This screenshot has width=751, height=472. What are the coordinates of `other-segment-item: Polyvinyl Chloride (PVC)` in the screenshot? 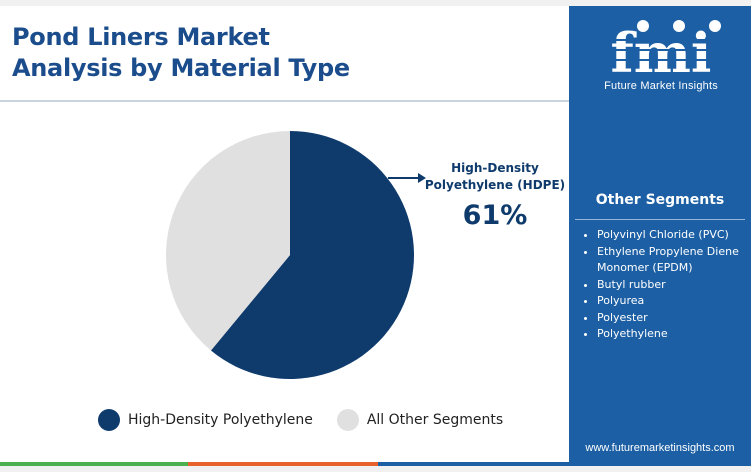 It's located at (674, 235).